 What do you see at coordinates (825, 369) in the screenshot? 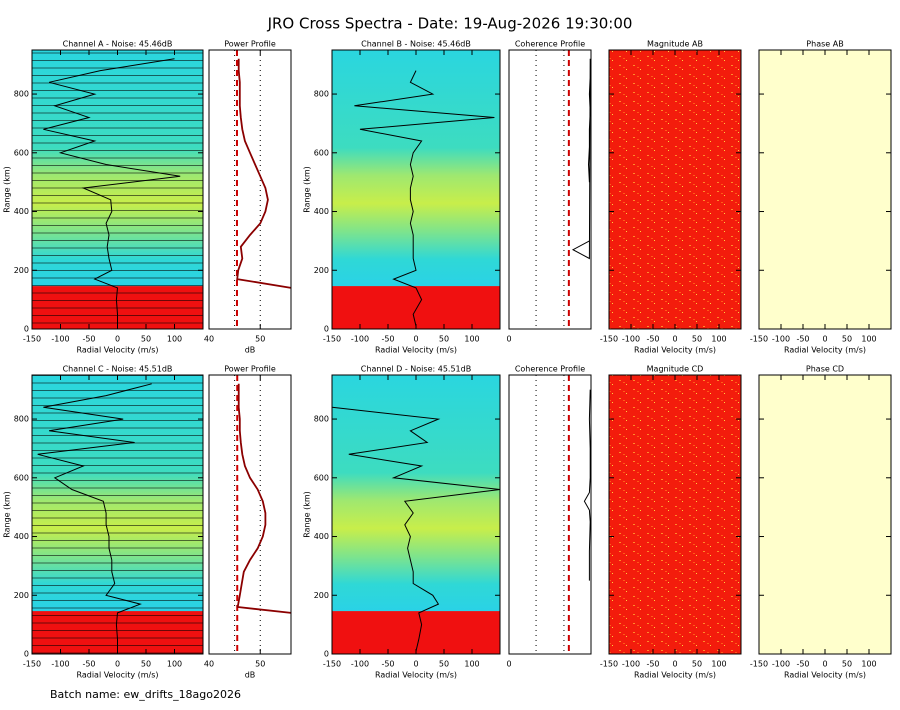
I see `panel-title: Phase CD` at bounding box center [825, 369].